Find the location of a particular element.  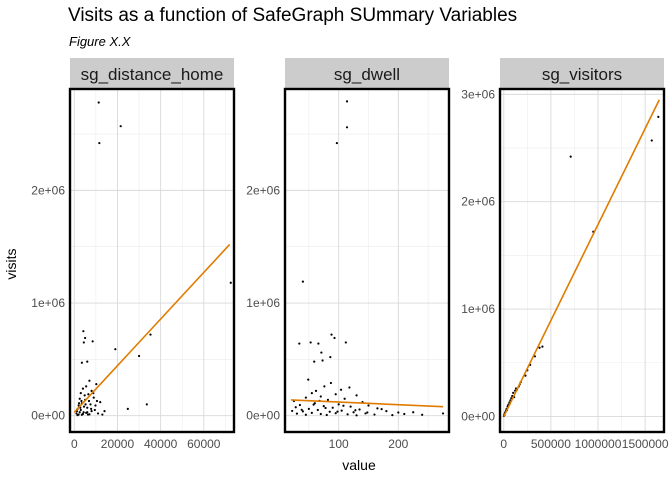

facet-strip-label: sg_visitors is located at coordinates (582, 74).